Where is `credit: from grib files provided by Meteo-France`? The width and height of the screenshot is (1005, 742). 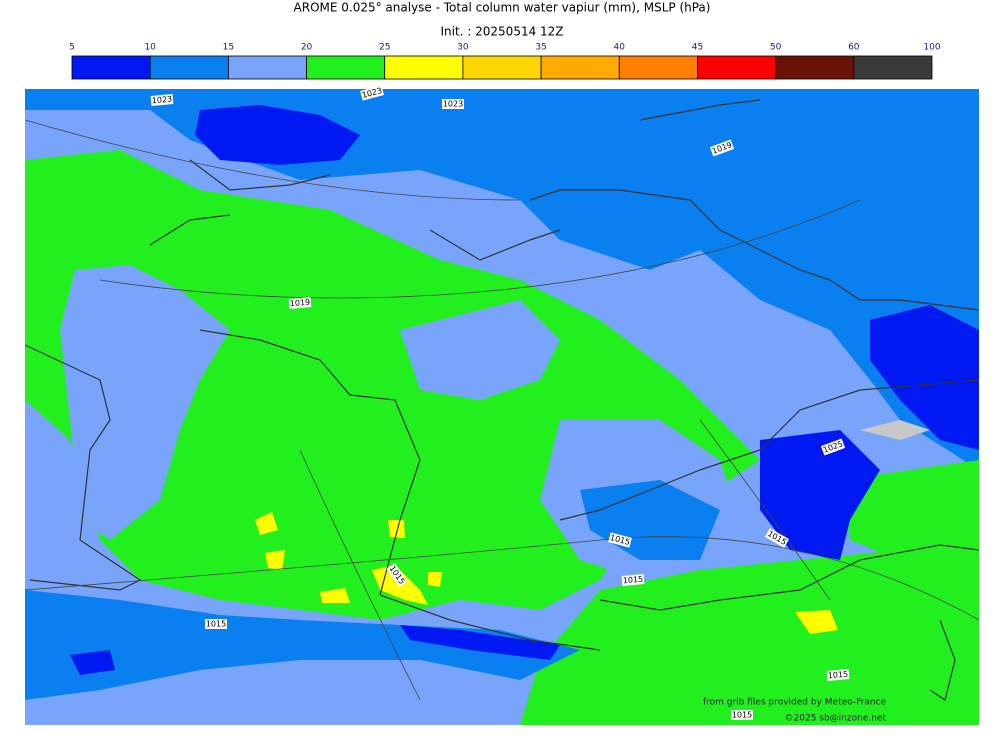 credit: from grib files provided by Meteo-France is located at coordinates (794, 703).